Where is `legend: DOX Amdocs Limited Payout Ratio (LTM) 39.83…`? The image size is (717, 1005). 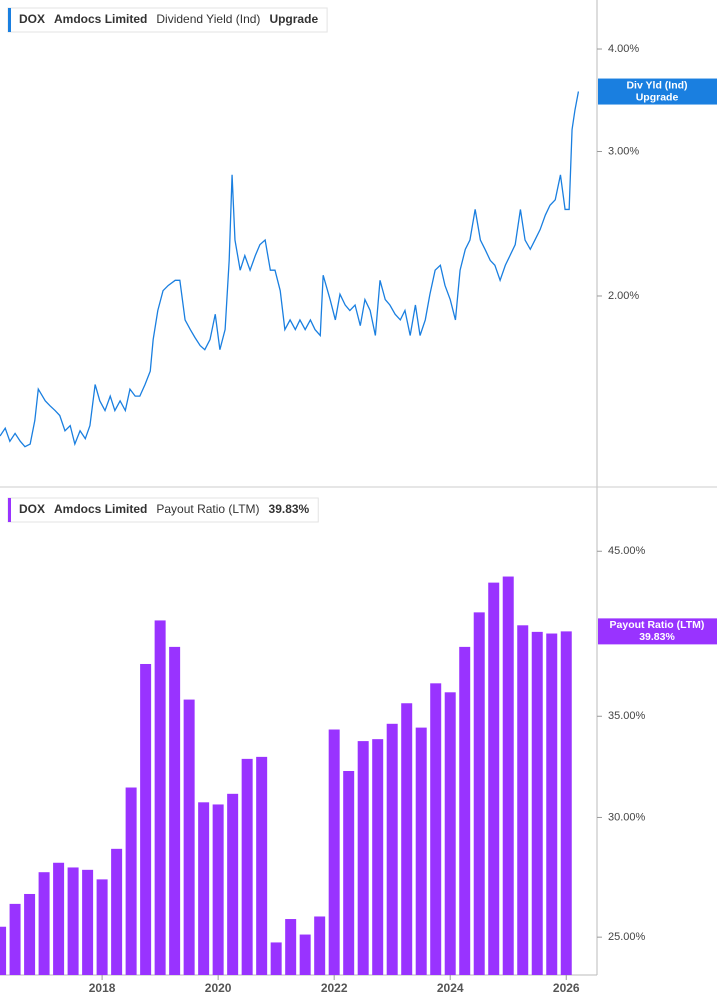 legend: DOX Amdocs Limited Payout Ratio (LTM) 39.83… is located at coordinates (163, 510).